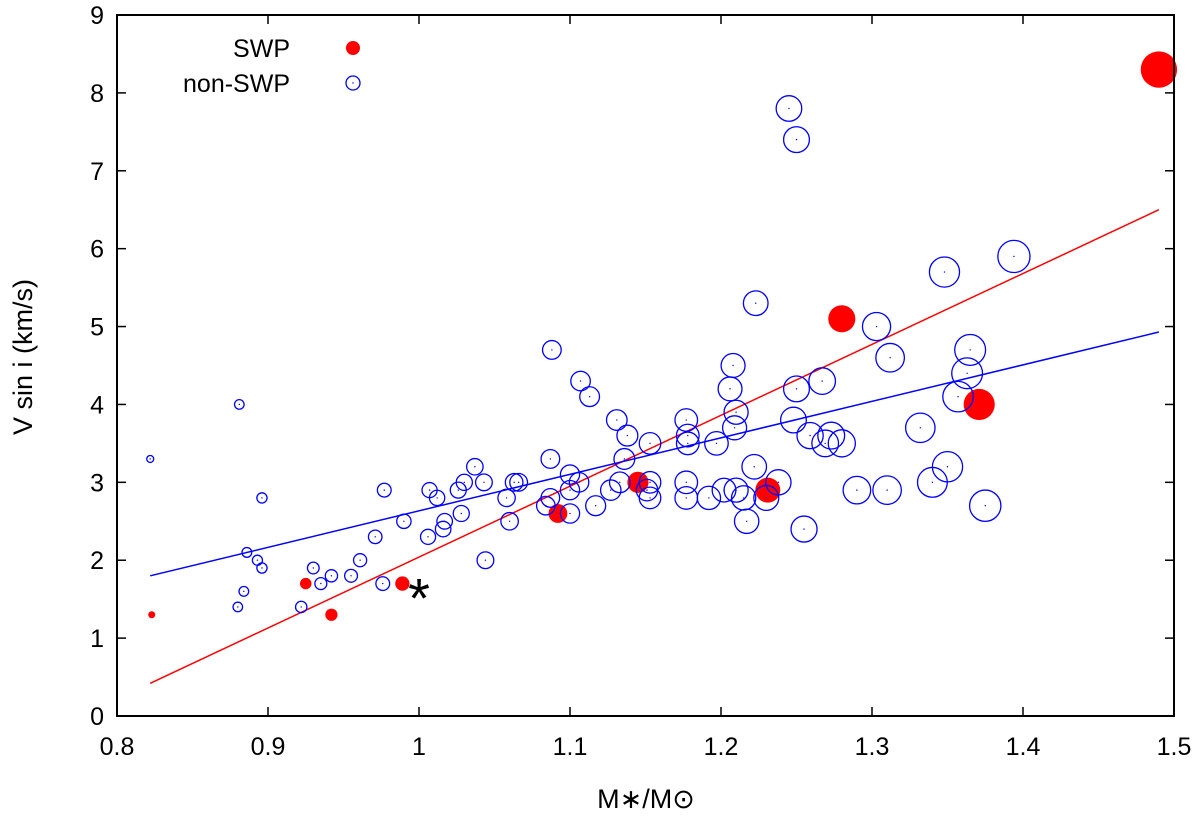  Describe the element at coordinates (97, 172) in the screenshot. I see `y-tick-label: 7` at that location.